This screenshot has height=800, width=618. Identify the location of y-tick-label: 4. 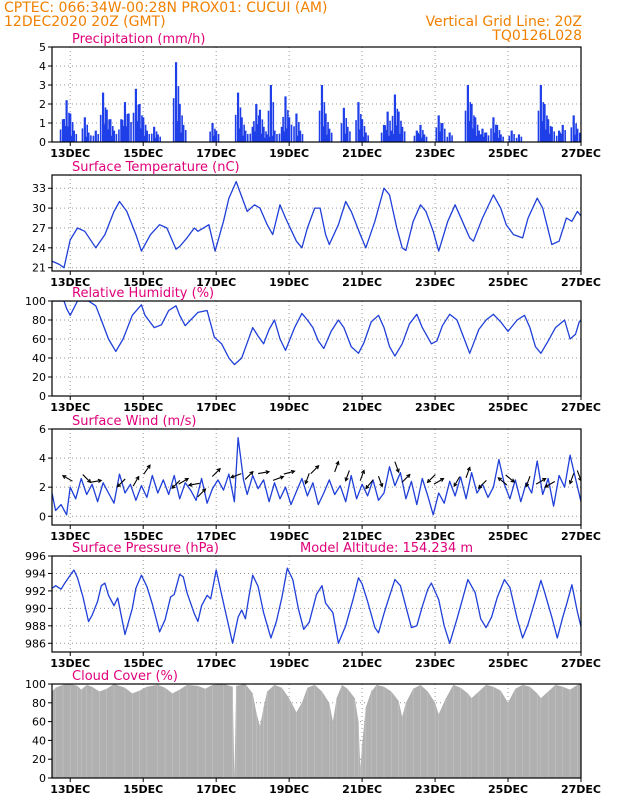
(42, 458).